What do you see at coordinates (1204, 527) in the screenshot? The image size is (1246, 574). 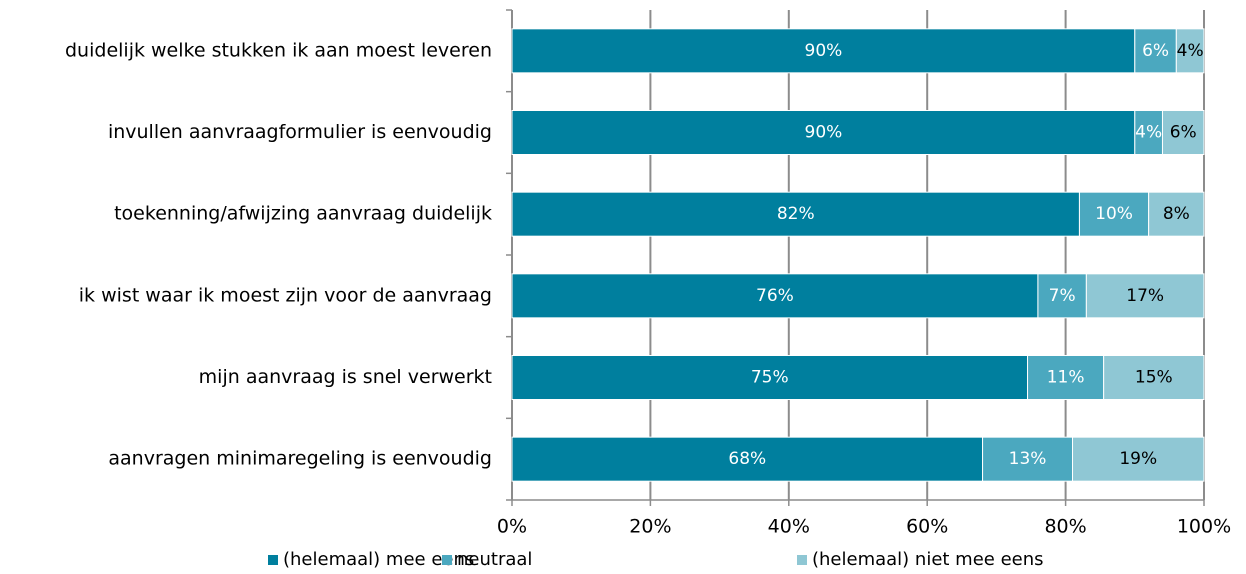 I see `x-tick-label: 100%` at bounding box center [1204, 527].